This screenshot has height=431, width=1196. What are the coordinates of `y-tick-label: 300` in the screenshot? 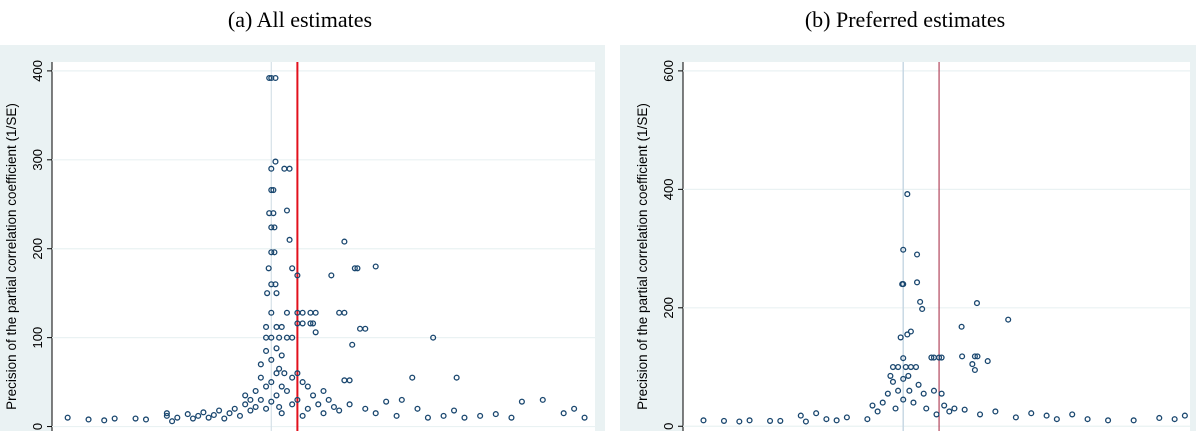 It's located at (37, 160).